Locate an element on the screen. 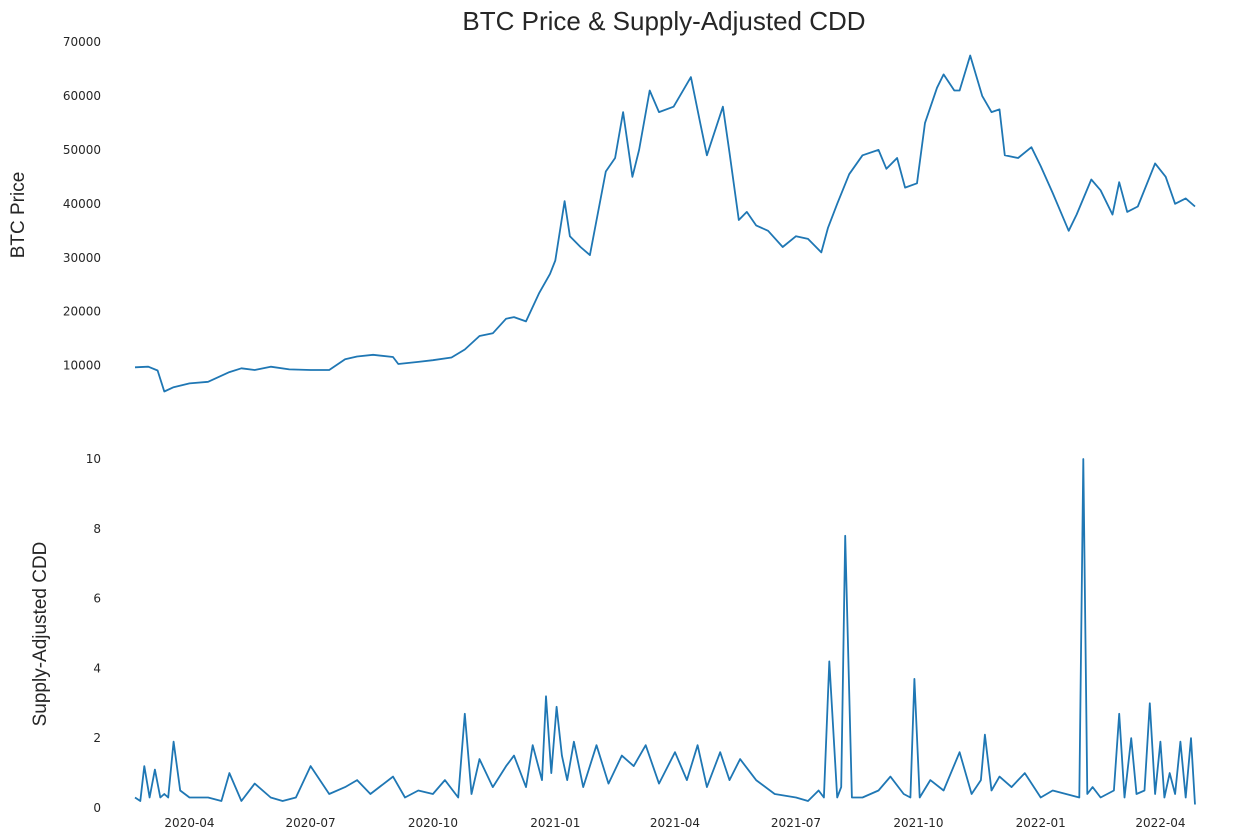 Image resolution: width=1255 pixels, height=840 pixels. x-tick-label: 2020-04 is located at coordinates (189, 823).